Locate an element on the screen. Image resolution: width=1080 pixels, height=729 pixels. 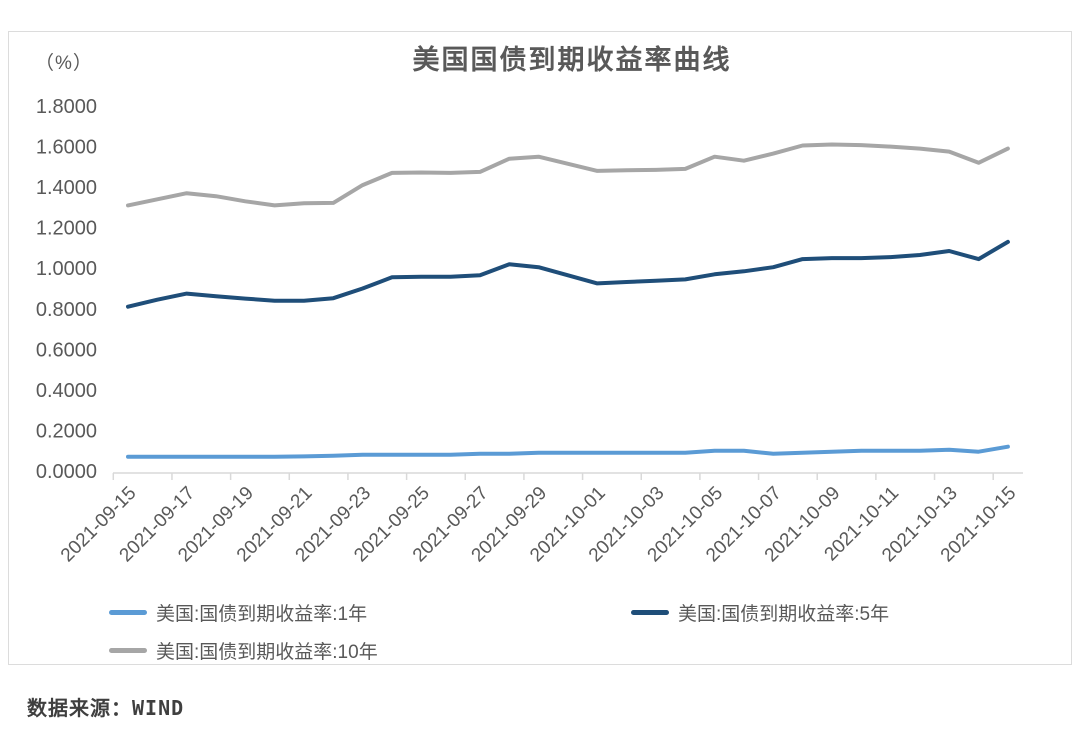
legend-label-10y: 美国:国债到期收益率:10年 is located at coordinates (267, 652).